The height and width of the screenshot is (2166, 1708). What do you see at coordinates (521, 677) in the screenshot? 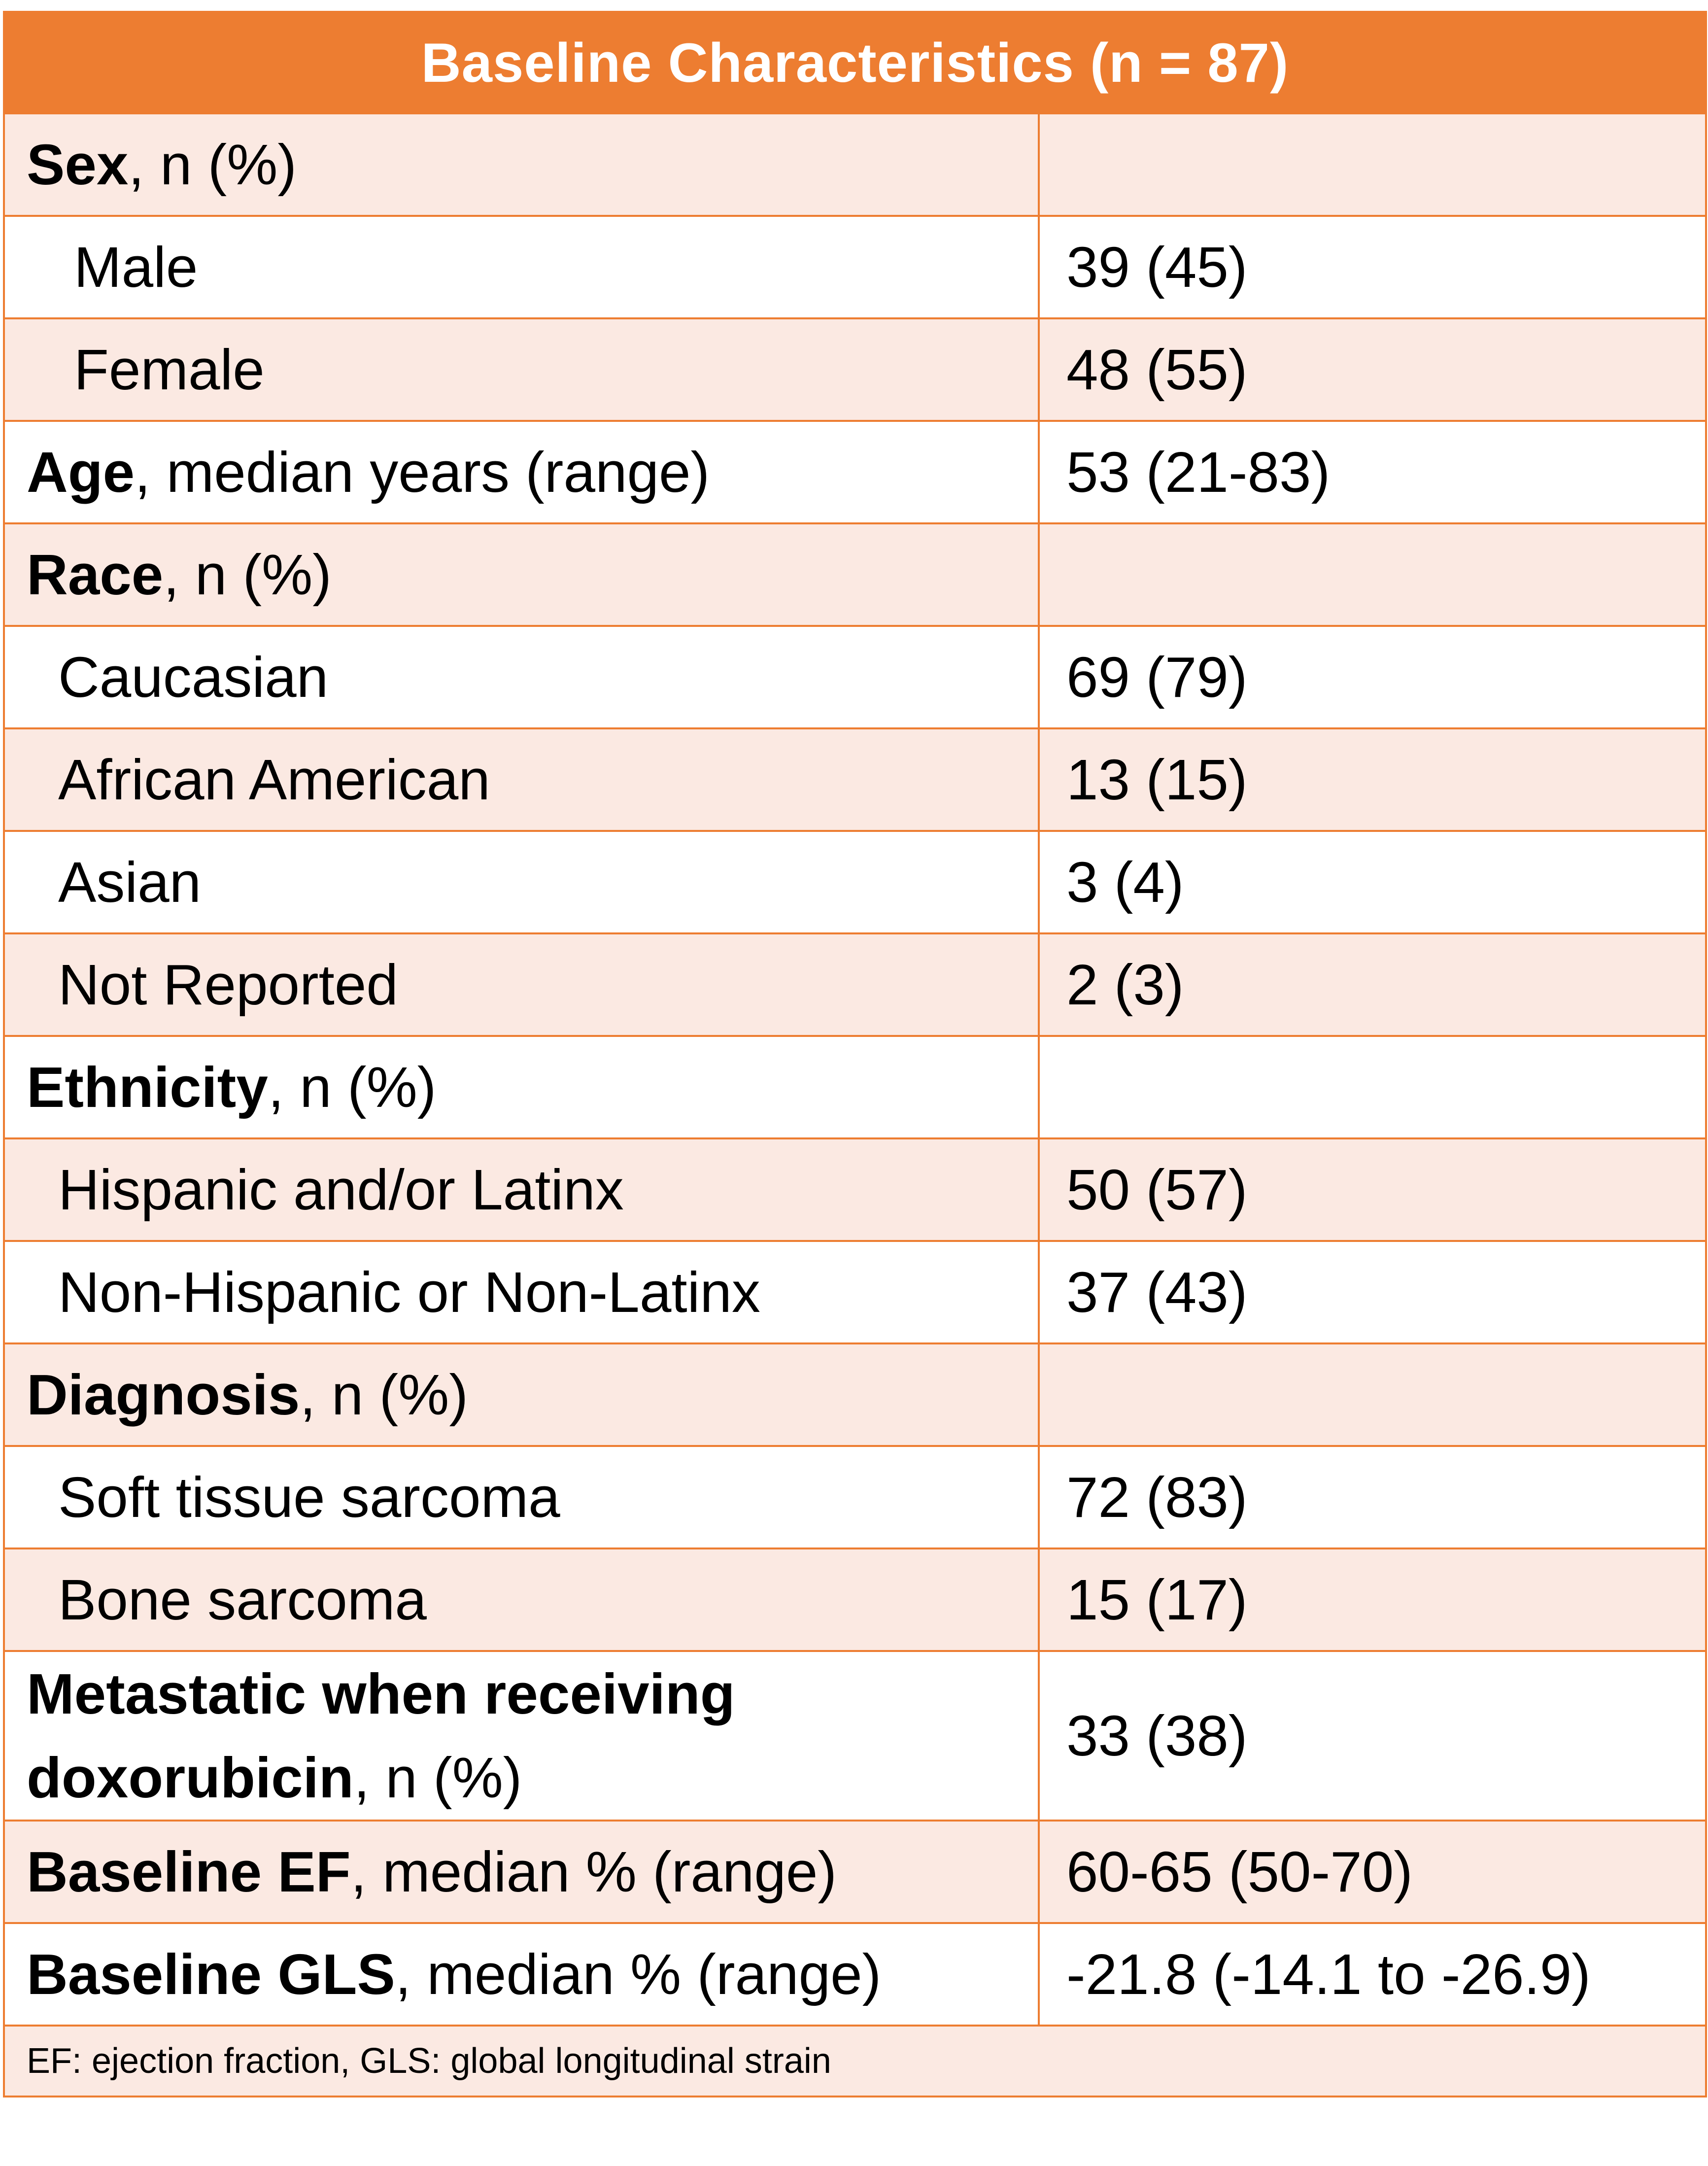
I see `row-label: Caucasian` at bounding box center [521, 677].